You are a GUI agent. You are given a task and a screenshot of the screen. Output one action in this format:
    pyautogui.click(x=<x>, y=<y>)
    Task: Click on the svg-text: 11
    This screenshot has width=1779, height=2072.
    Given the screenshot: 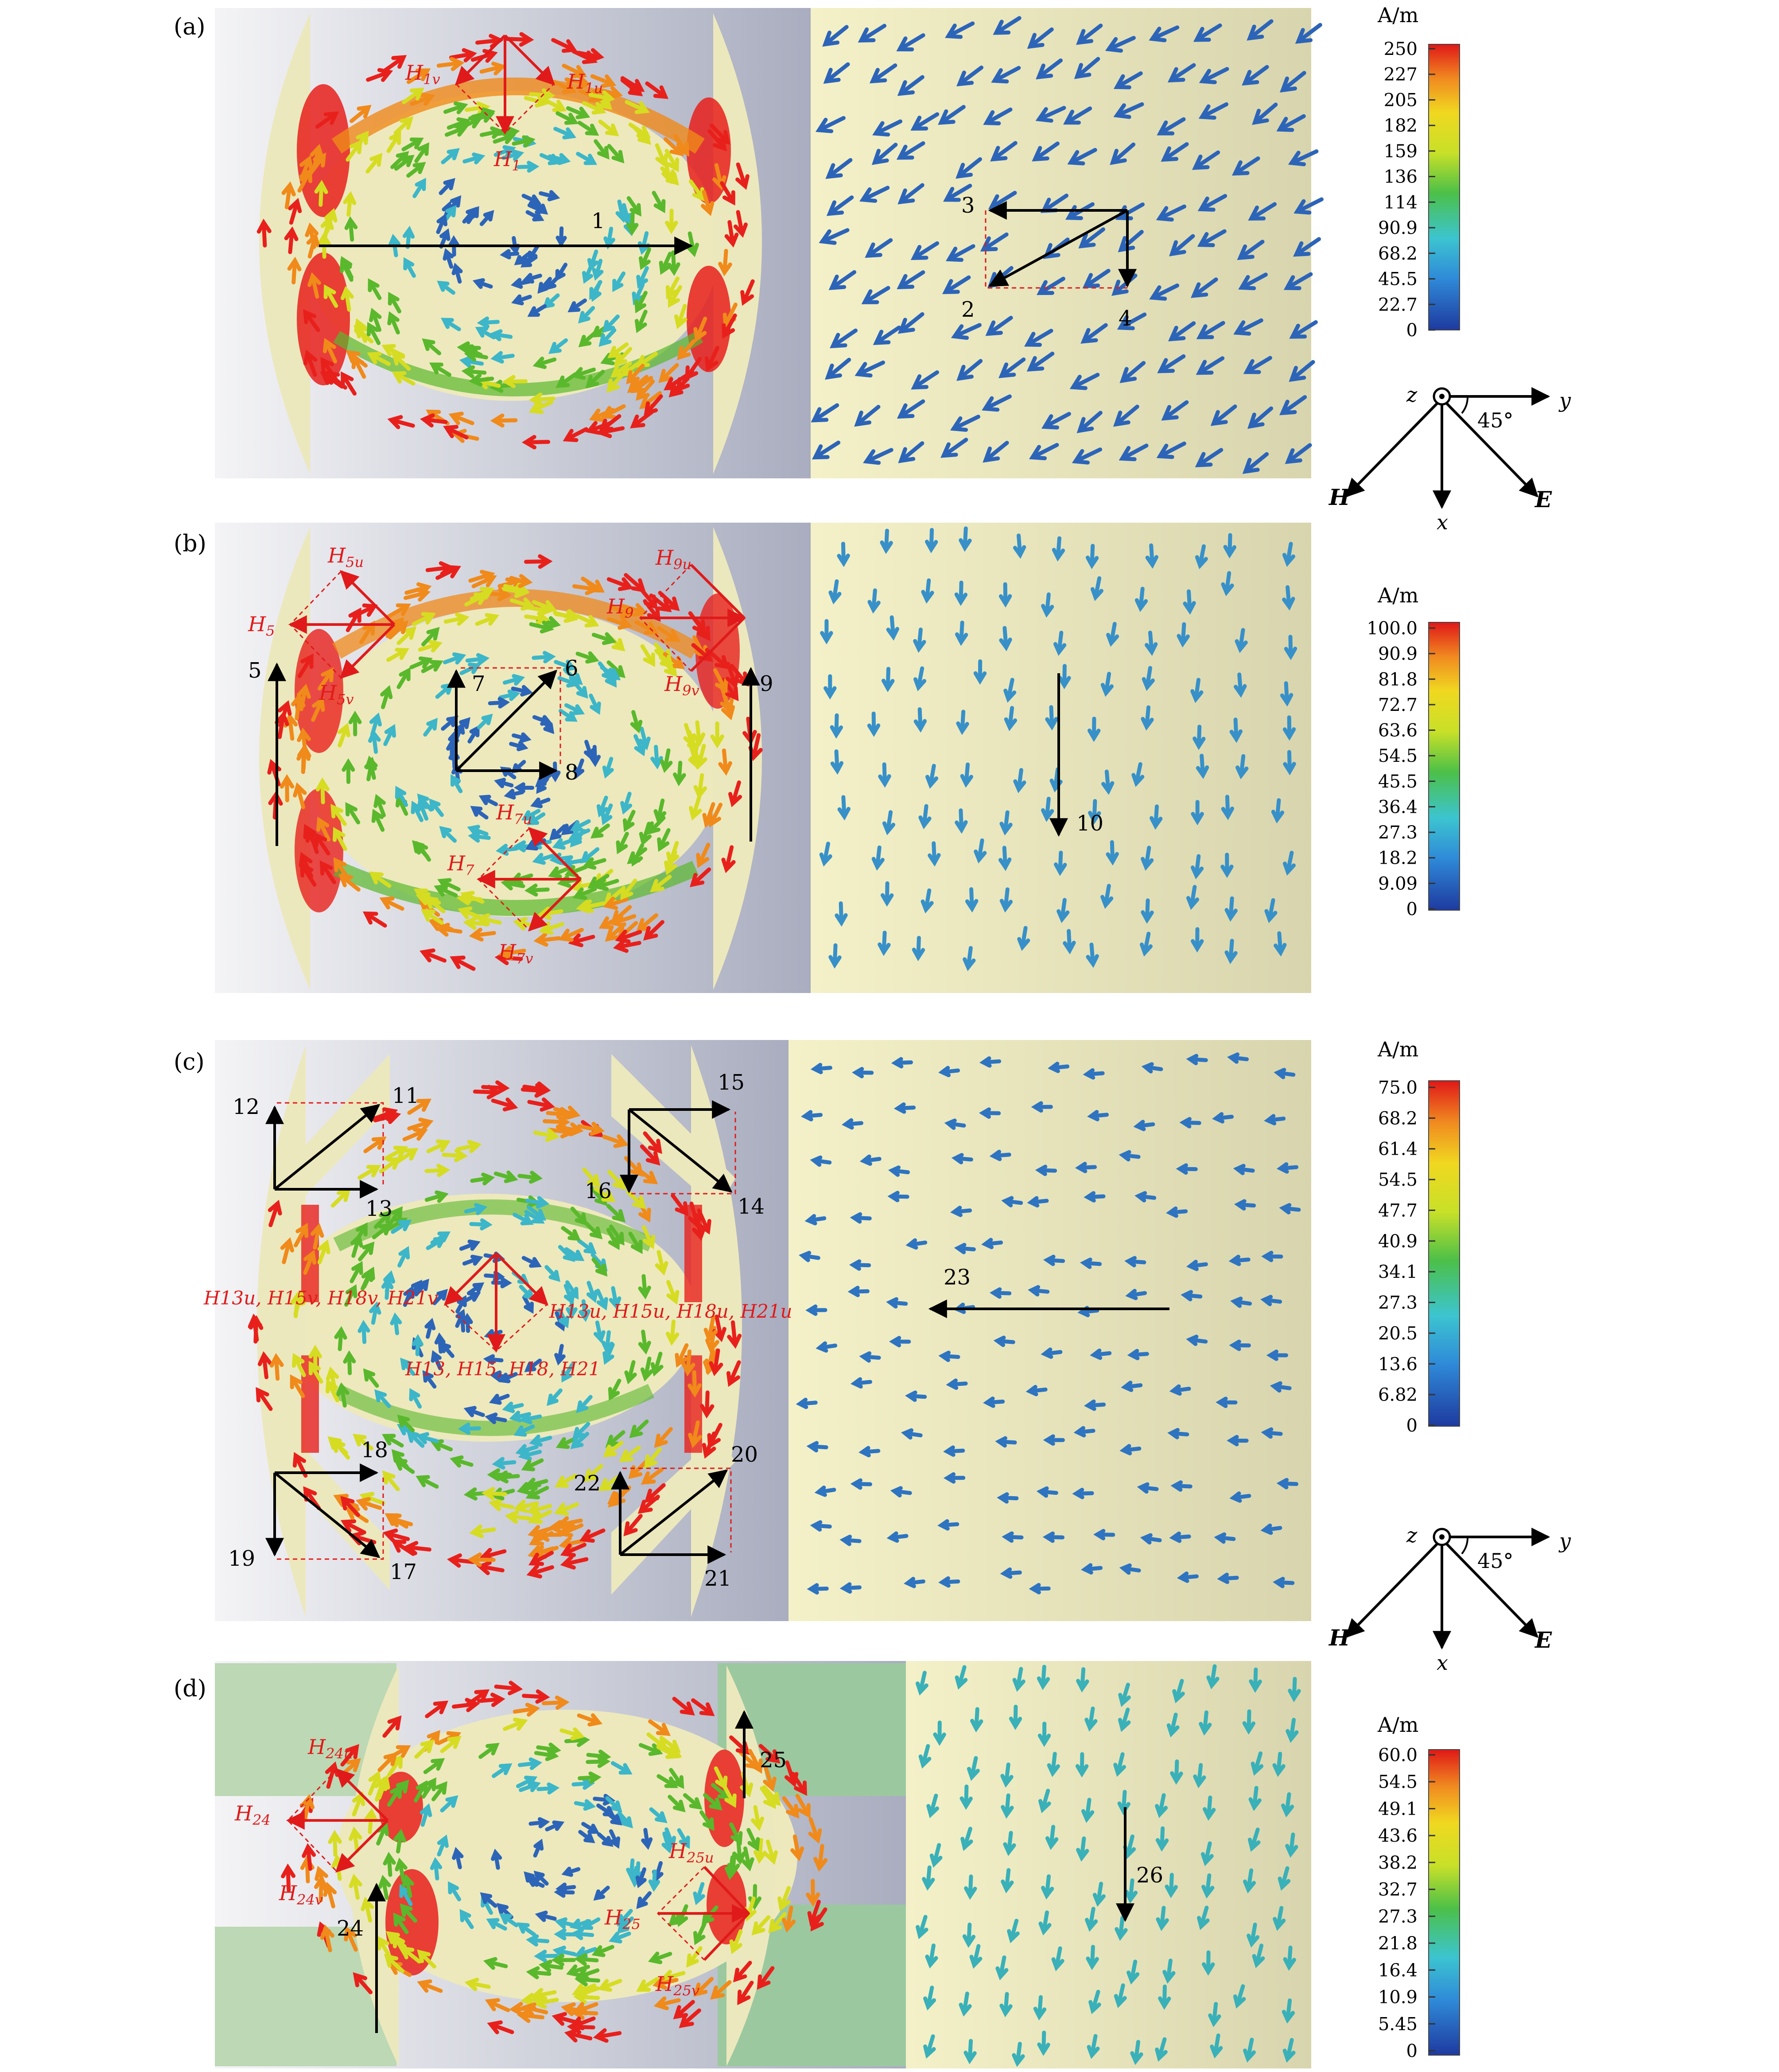 What is the action you would take?
    pyautogui.click(x=405, y=1095)
    